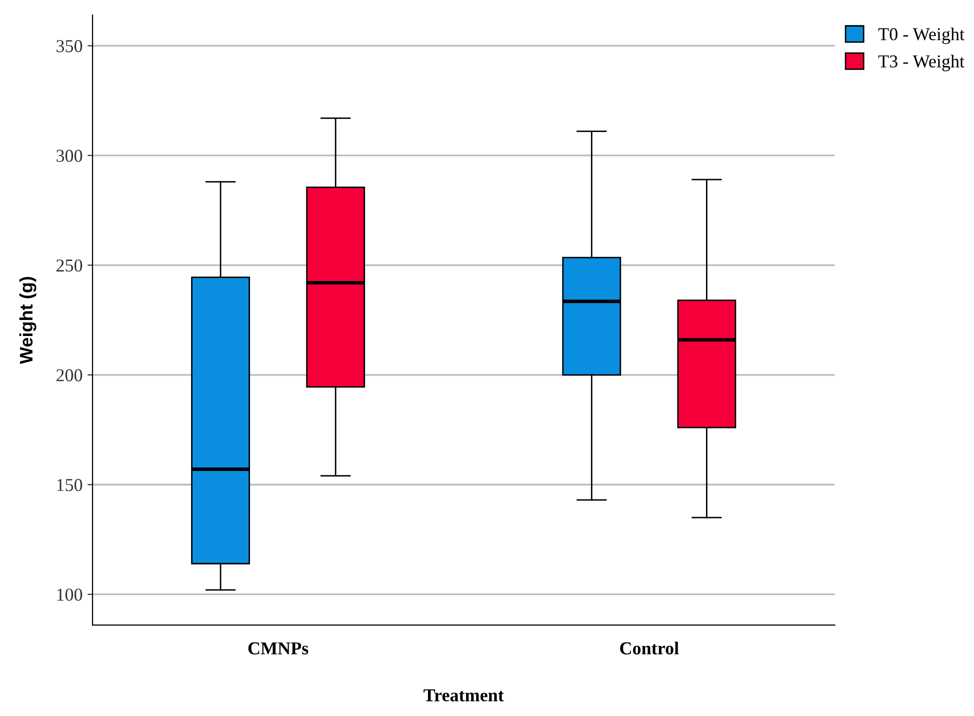 This screenshot has width=974, height=716. I want to click on y-tick-label: 150, so click(69, 485).